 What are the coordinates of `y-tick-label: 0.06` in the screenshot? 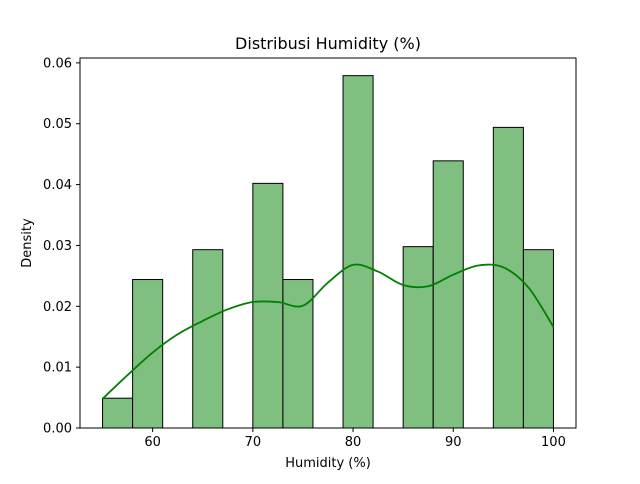 It's located at (57, 63).